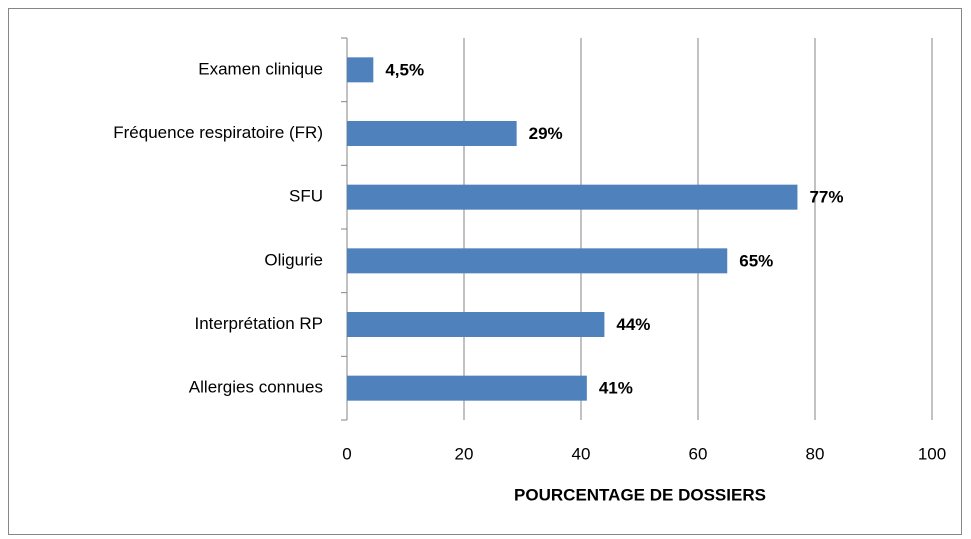 This screenshot has height=539, width=971. What do you see at coordinates (258, 323) in the screenshot?
I see `y-tick-label: Interprétation RP` at bounding box center [258, 323].